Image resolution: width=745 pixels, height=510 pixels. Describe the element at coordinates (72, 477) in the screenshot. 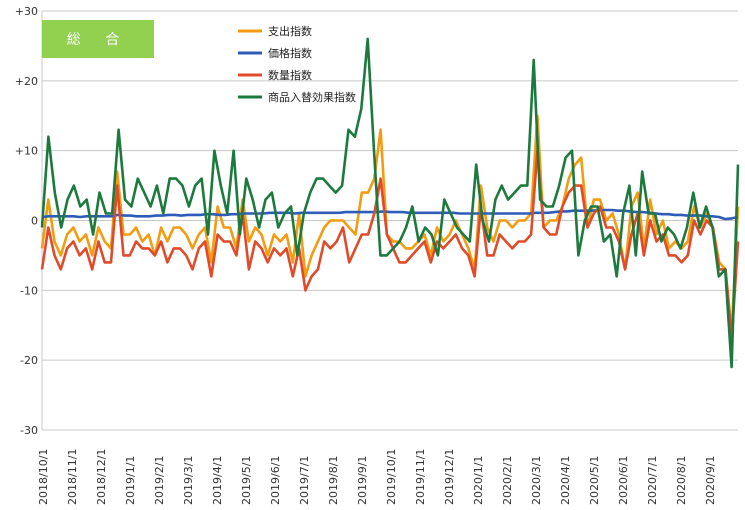

I see `x-tick-label: 2018/11/1` at that location.